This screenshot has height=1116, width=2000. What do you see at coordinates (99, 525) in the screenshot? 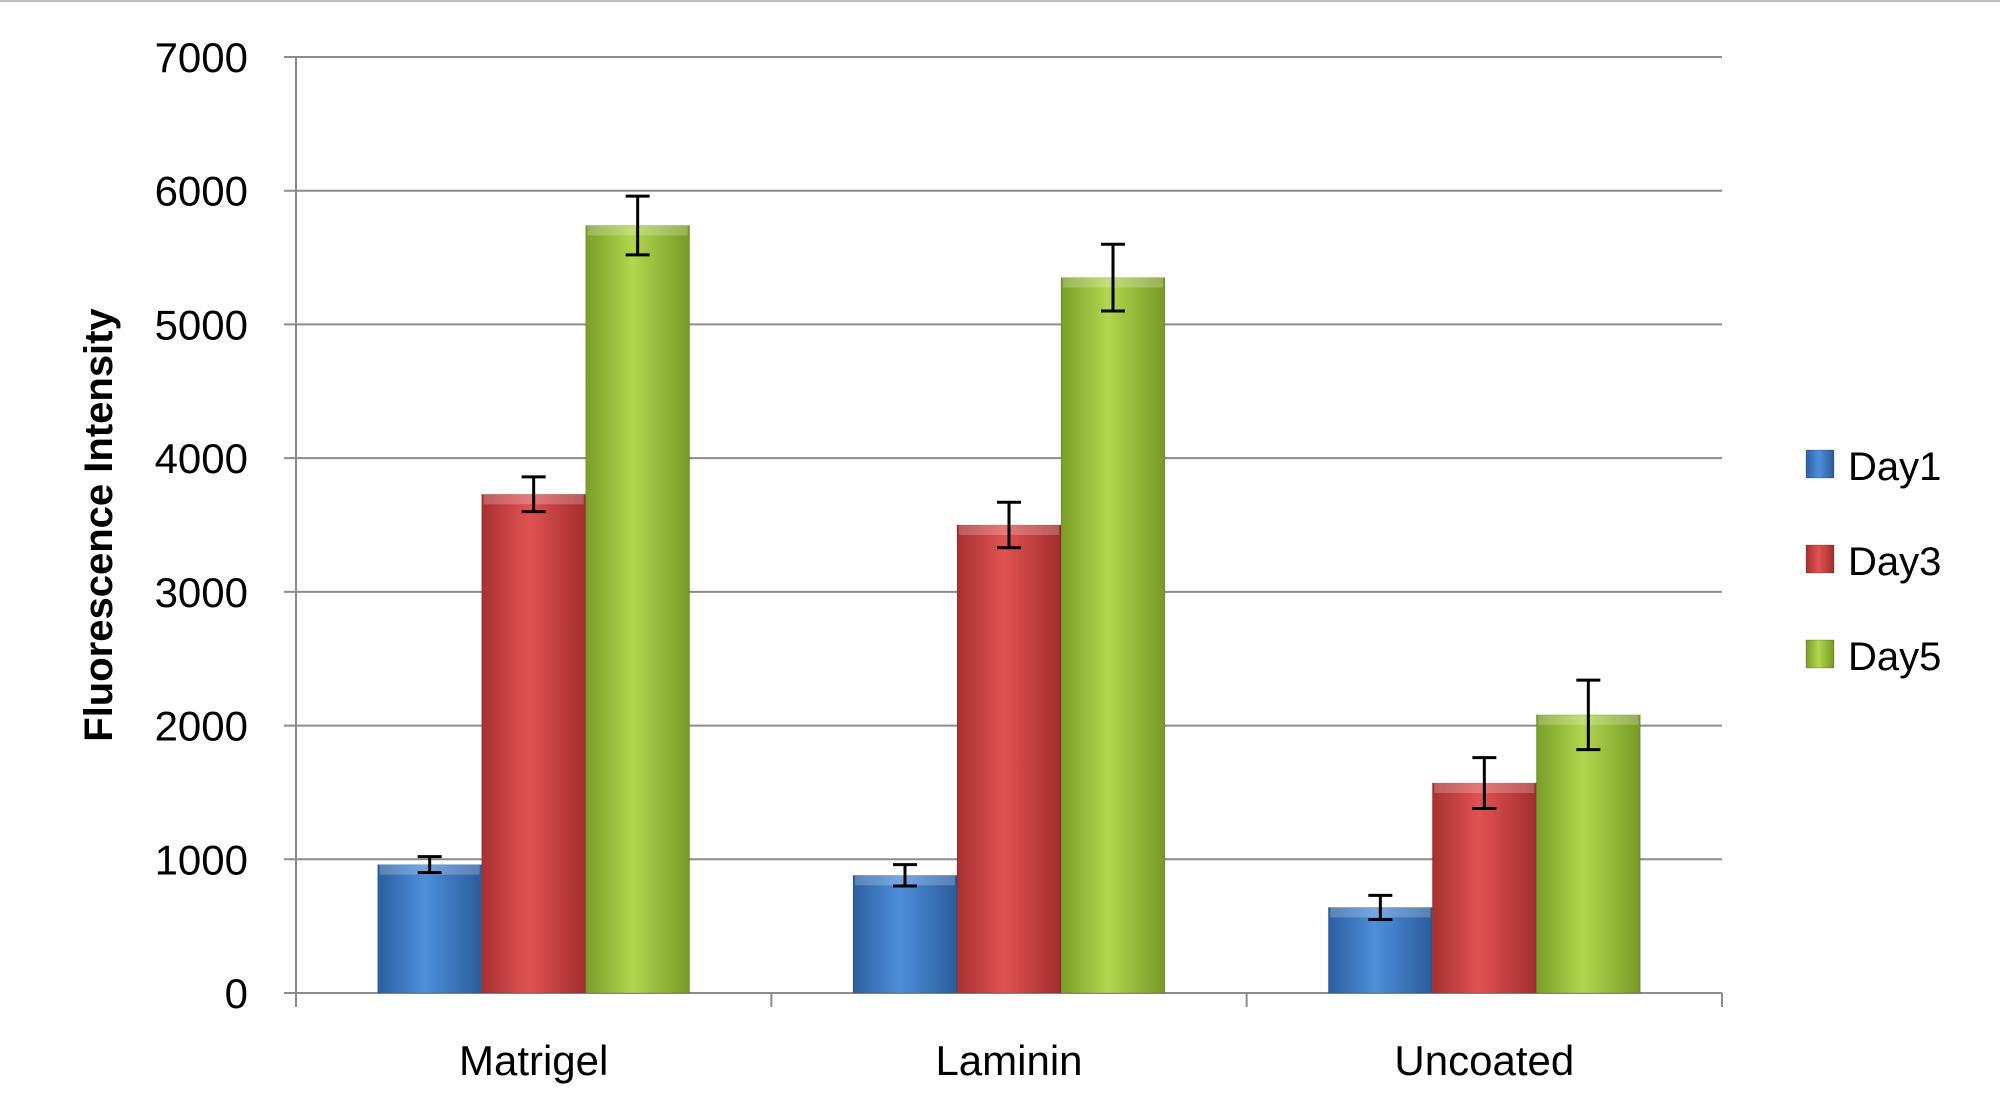
I see `y-axis-title: Fluorescence Intensity` at bounding box center [99, 525].